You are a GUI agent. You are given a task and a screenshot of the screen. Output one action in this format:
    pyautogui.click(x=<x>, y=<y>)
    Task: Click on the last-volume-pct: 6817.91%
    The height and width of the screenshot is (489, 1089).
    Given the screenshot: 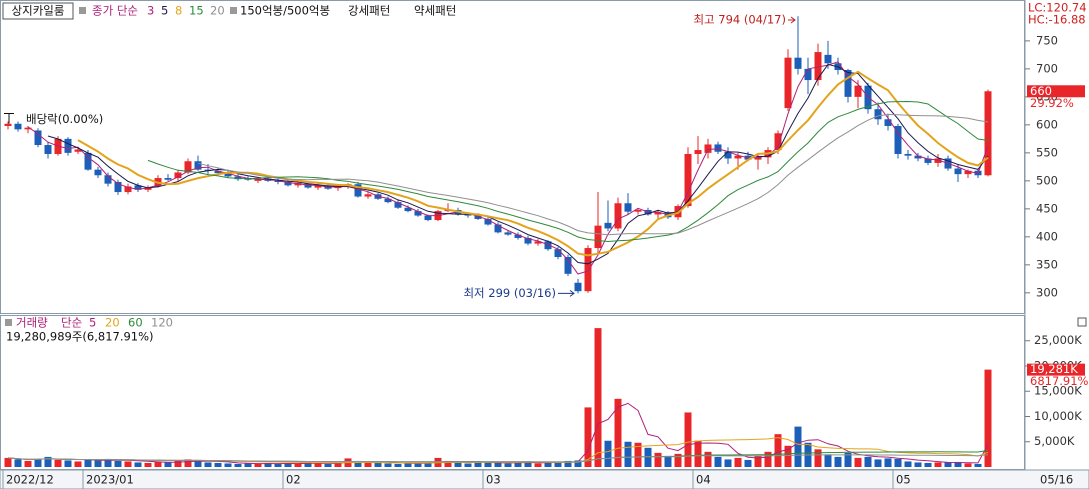 What is the action you would take?
    pyautogui.click(x=1059, y=381)
    